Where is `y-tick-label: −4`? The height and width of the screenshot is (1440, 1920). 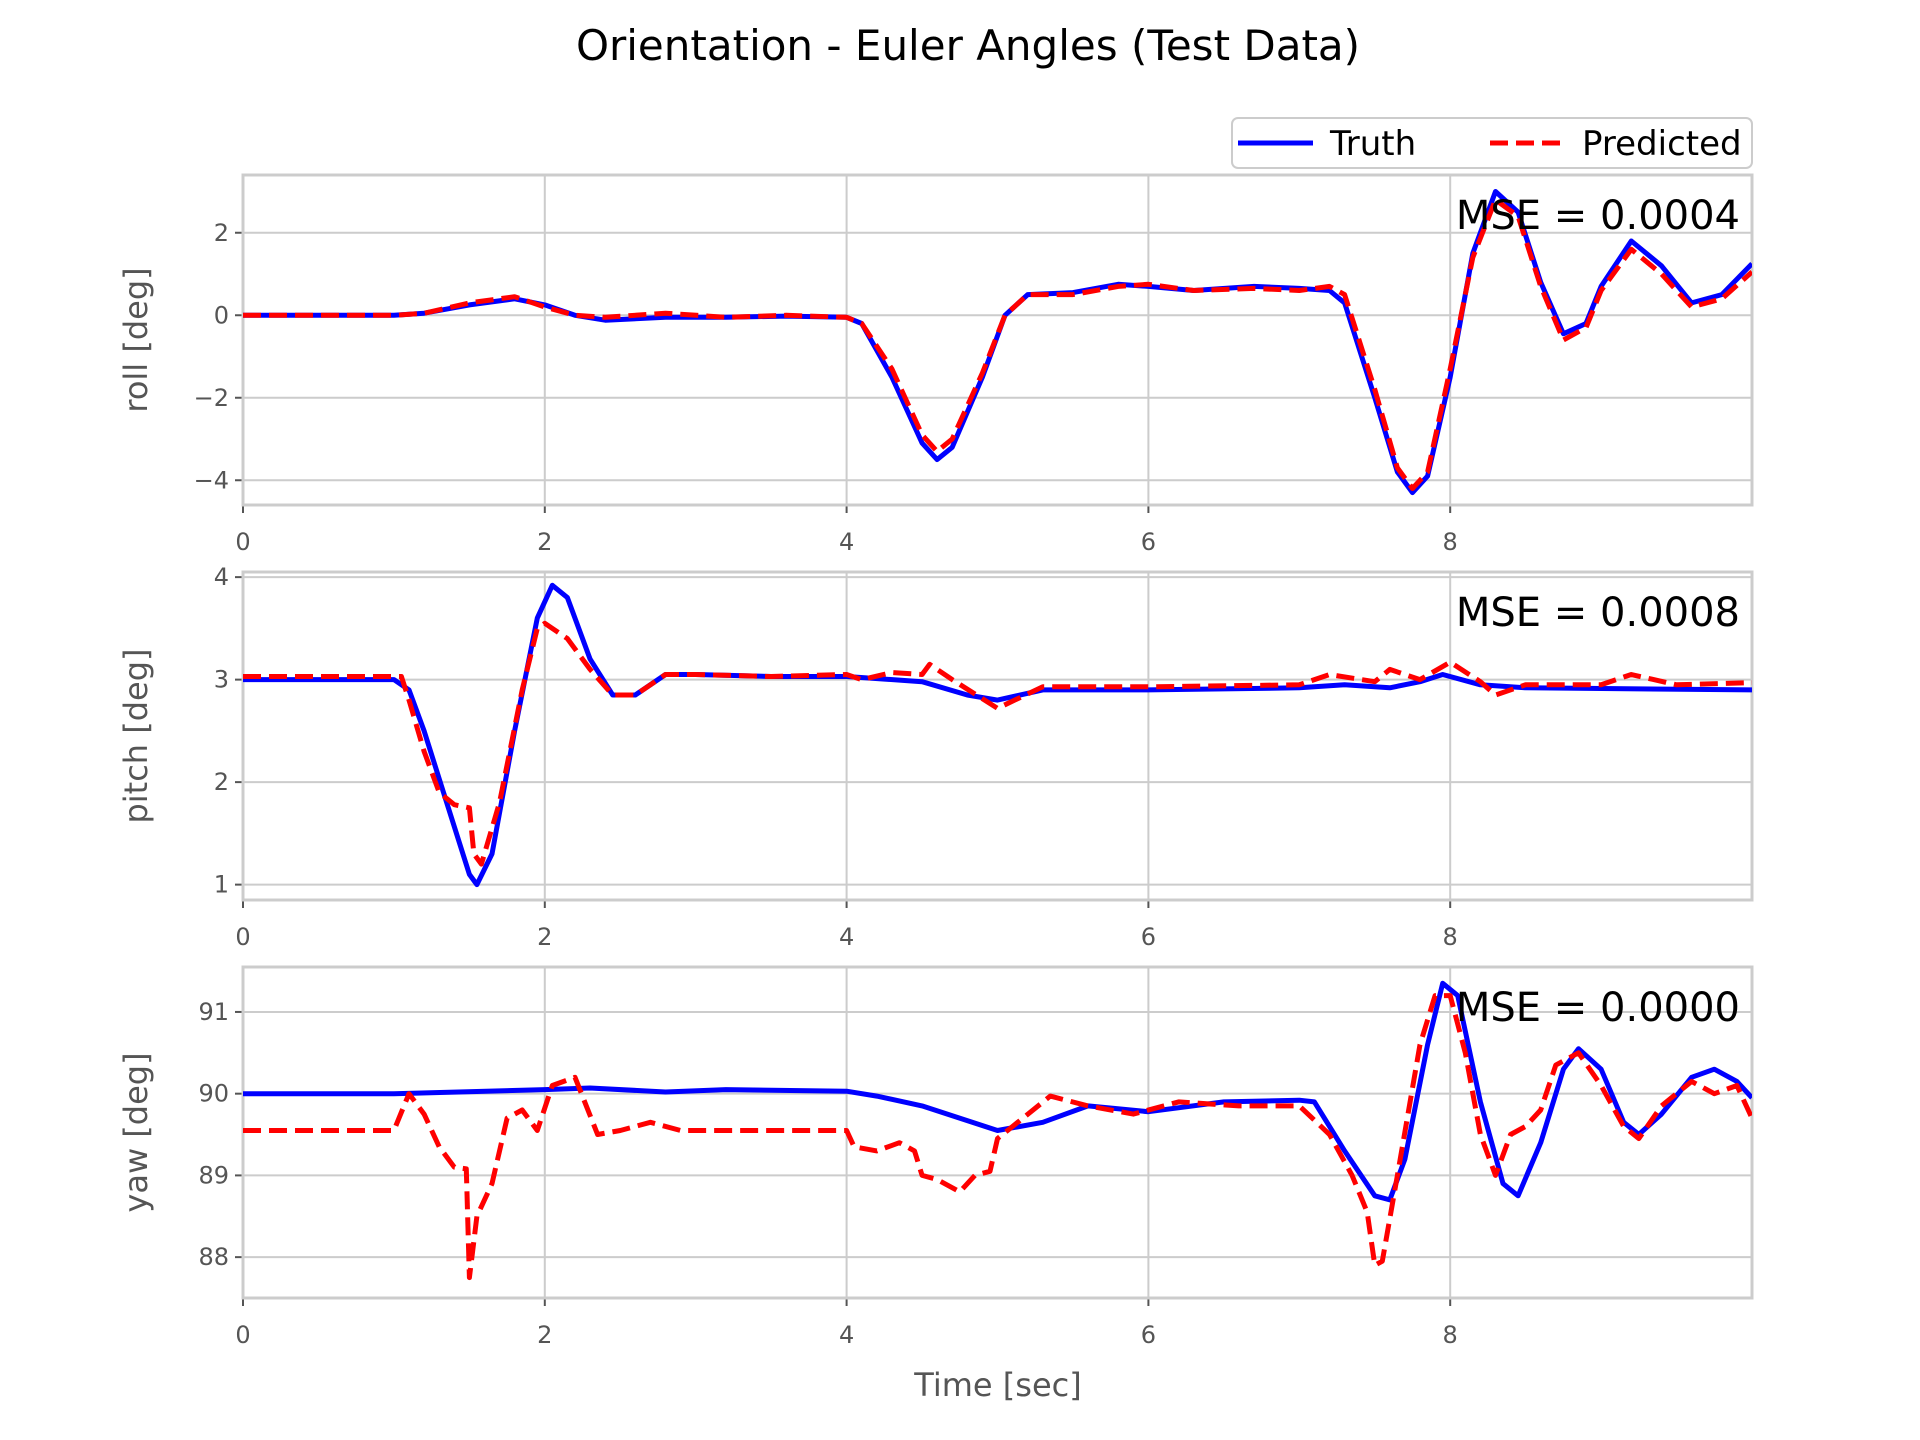 y-tick-label: −4 is located at coordinates (211, 480).